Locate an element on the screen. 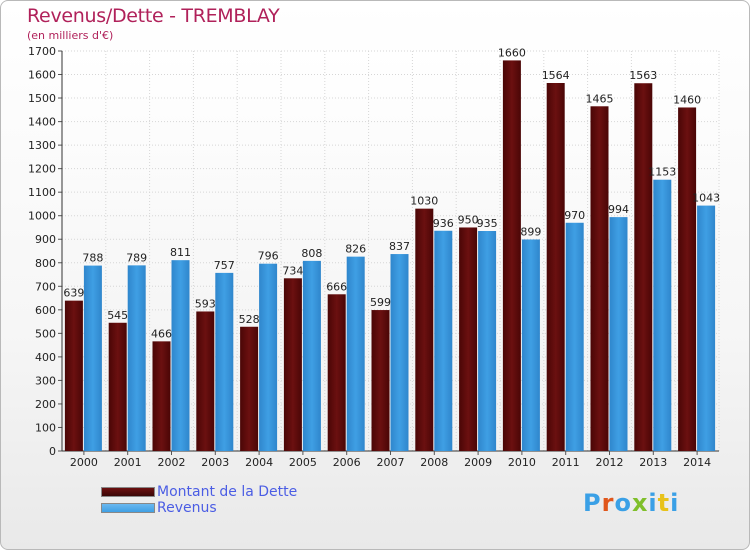  value-label-revenue: 935 is located at coordinates (487, 223).